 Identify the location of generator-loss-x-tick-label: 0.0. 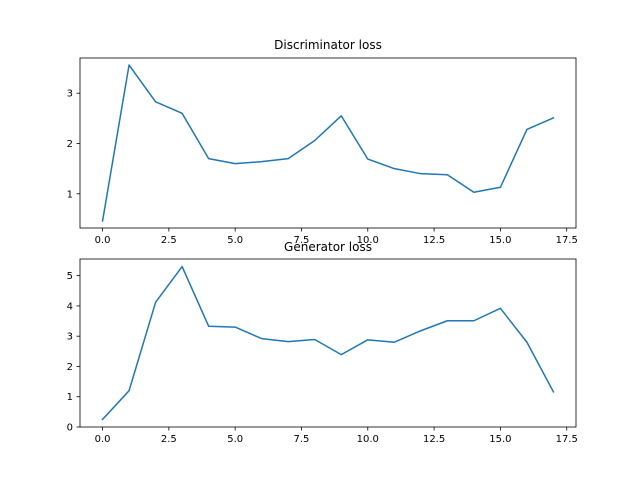
(103, 439).